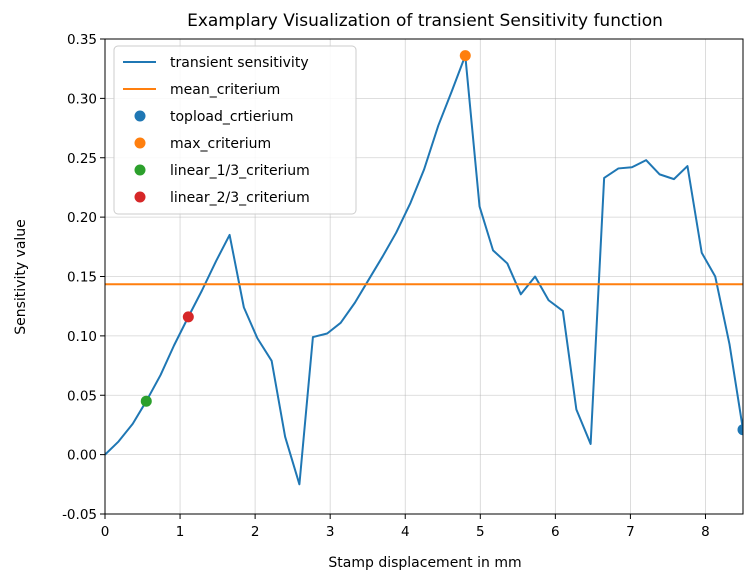  Describe the element at coordinates (82, 40) in the screenshot. I see `y-tick-label: 0.35` at that location.